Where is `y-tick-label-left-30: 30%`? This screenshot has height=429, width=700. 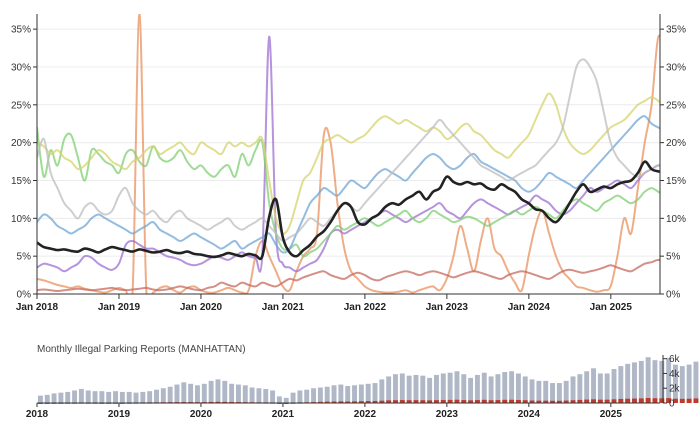
y-tick-label-left-30: 30% is located at coordinates (21, 67).